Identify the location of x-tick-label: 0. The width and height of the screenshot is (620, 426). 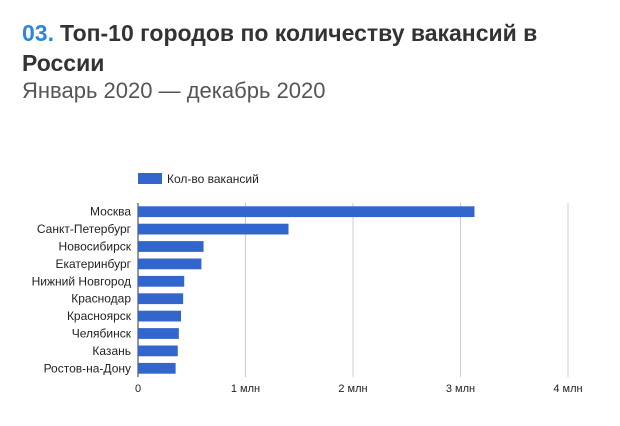
(138, 389).